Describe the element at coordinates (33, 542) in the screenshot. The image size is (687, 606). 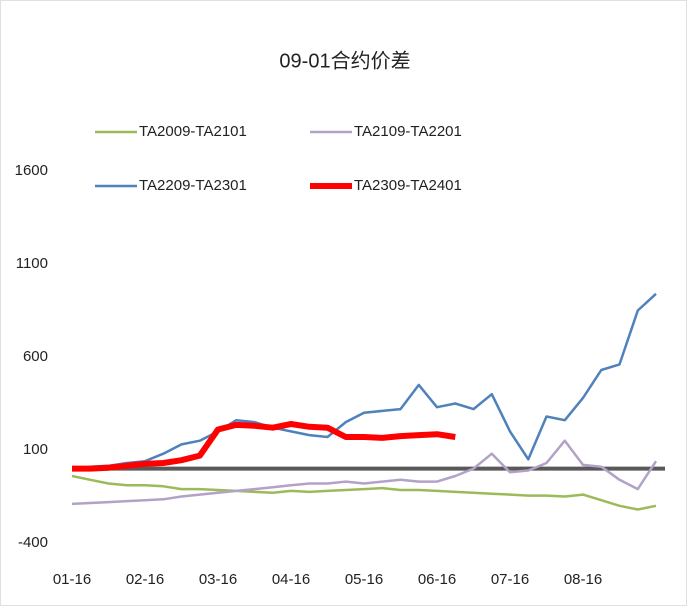
I see `y-tick-label: -400` at that location.